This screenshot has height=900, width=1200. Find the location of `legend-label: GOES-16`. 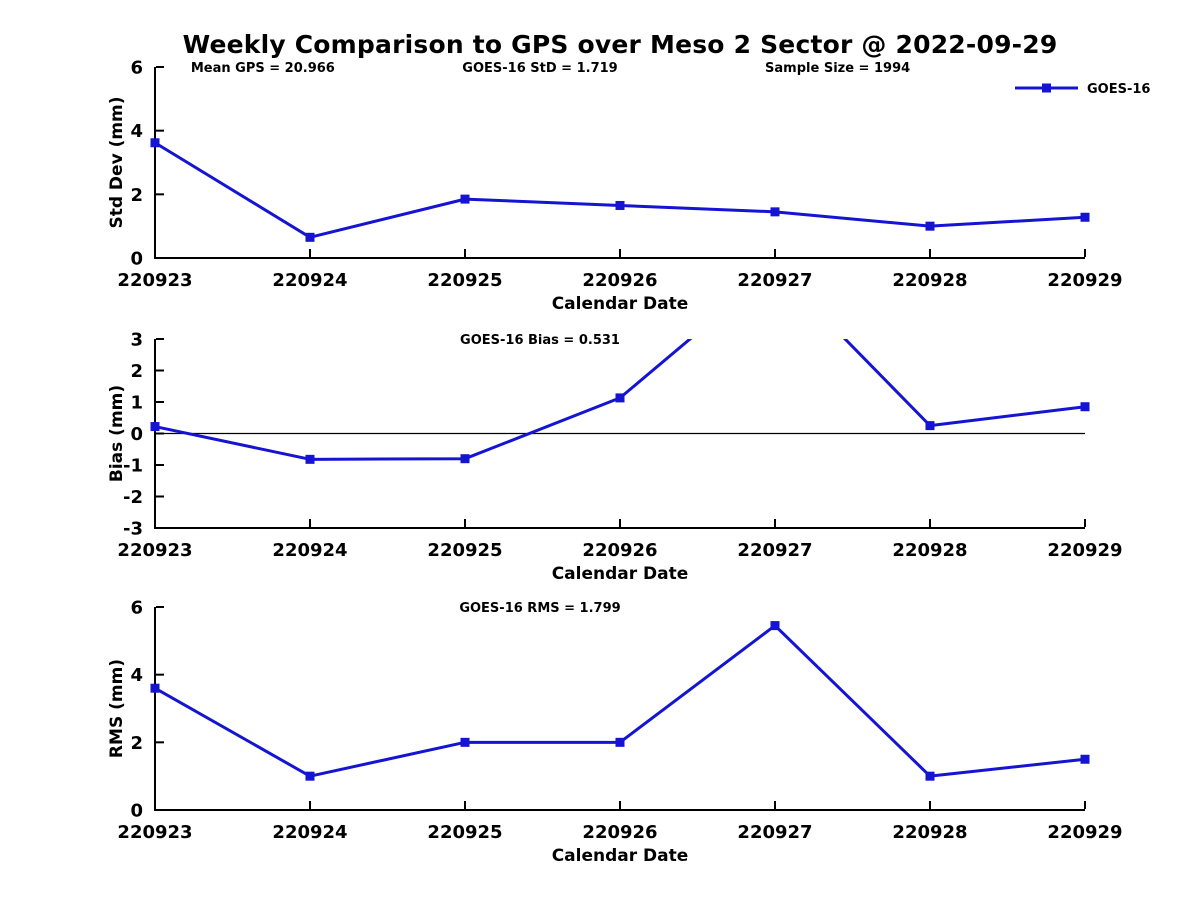

legend-label: GOES-16 is located at coordinates (1118, 89).